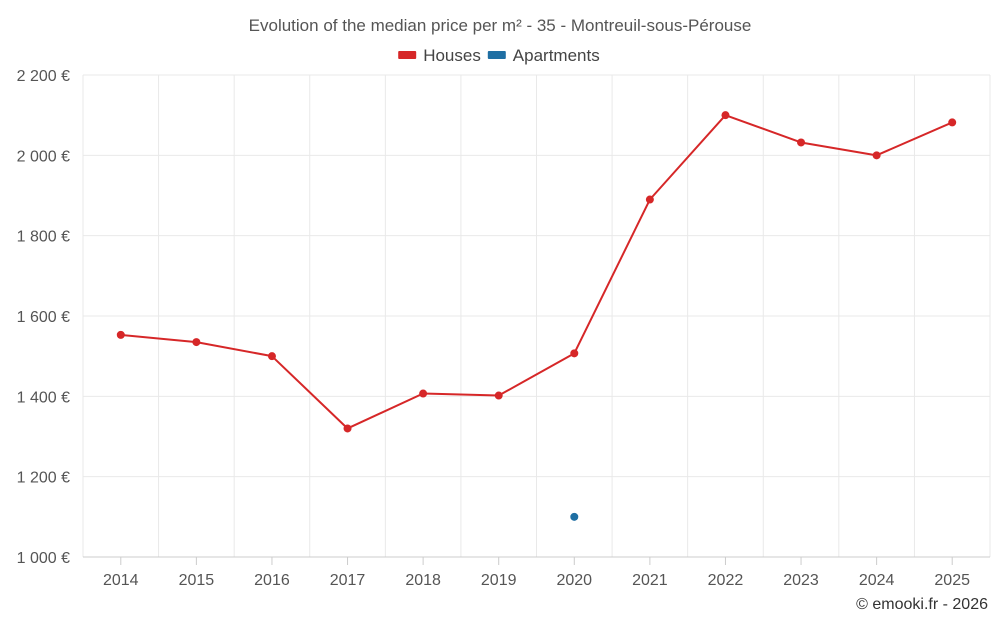 The image size is (1000, 625). I want to click on y-tick-label: 1 600 €, so click(43, 317).